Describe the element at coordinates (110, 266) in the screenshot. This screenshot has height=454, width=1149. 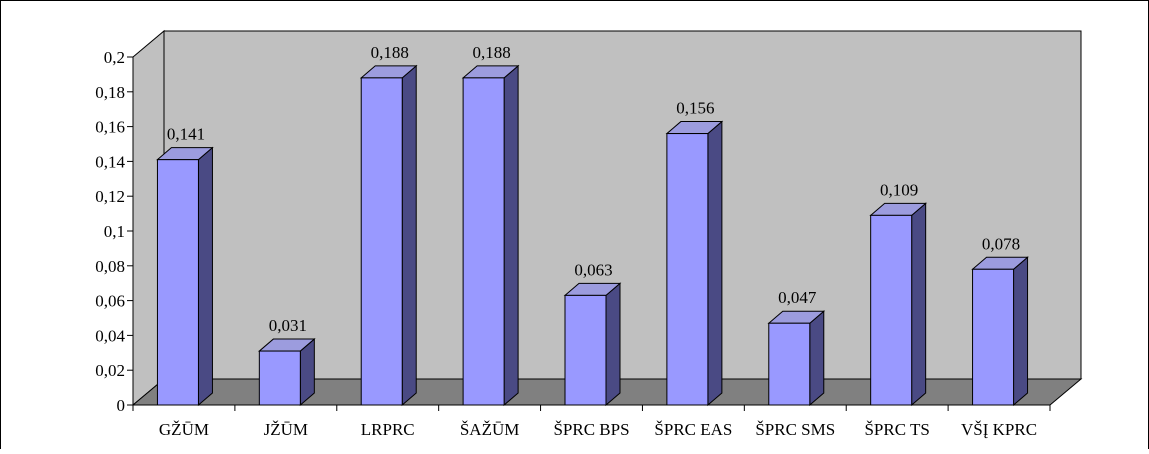
I see `y-tick-label: 0,08` at that location.